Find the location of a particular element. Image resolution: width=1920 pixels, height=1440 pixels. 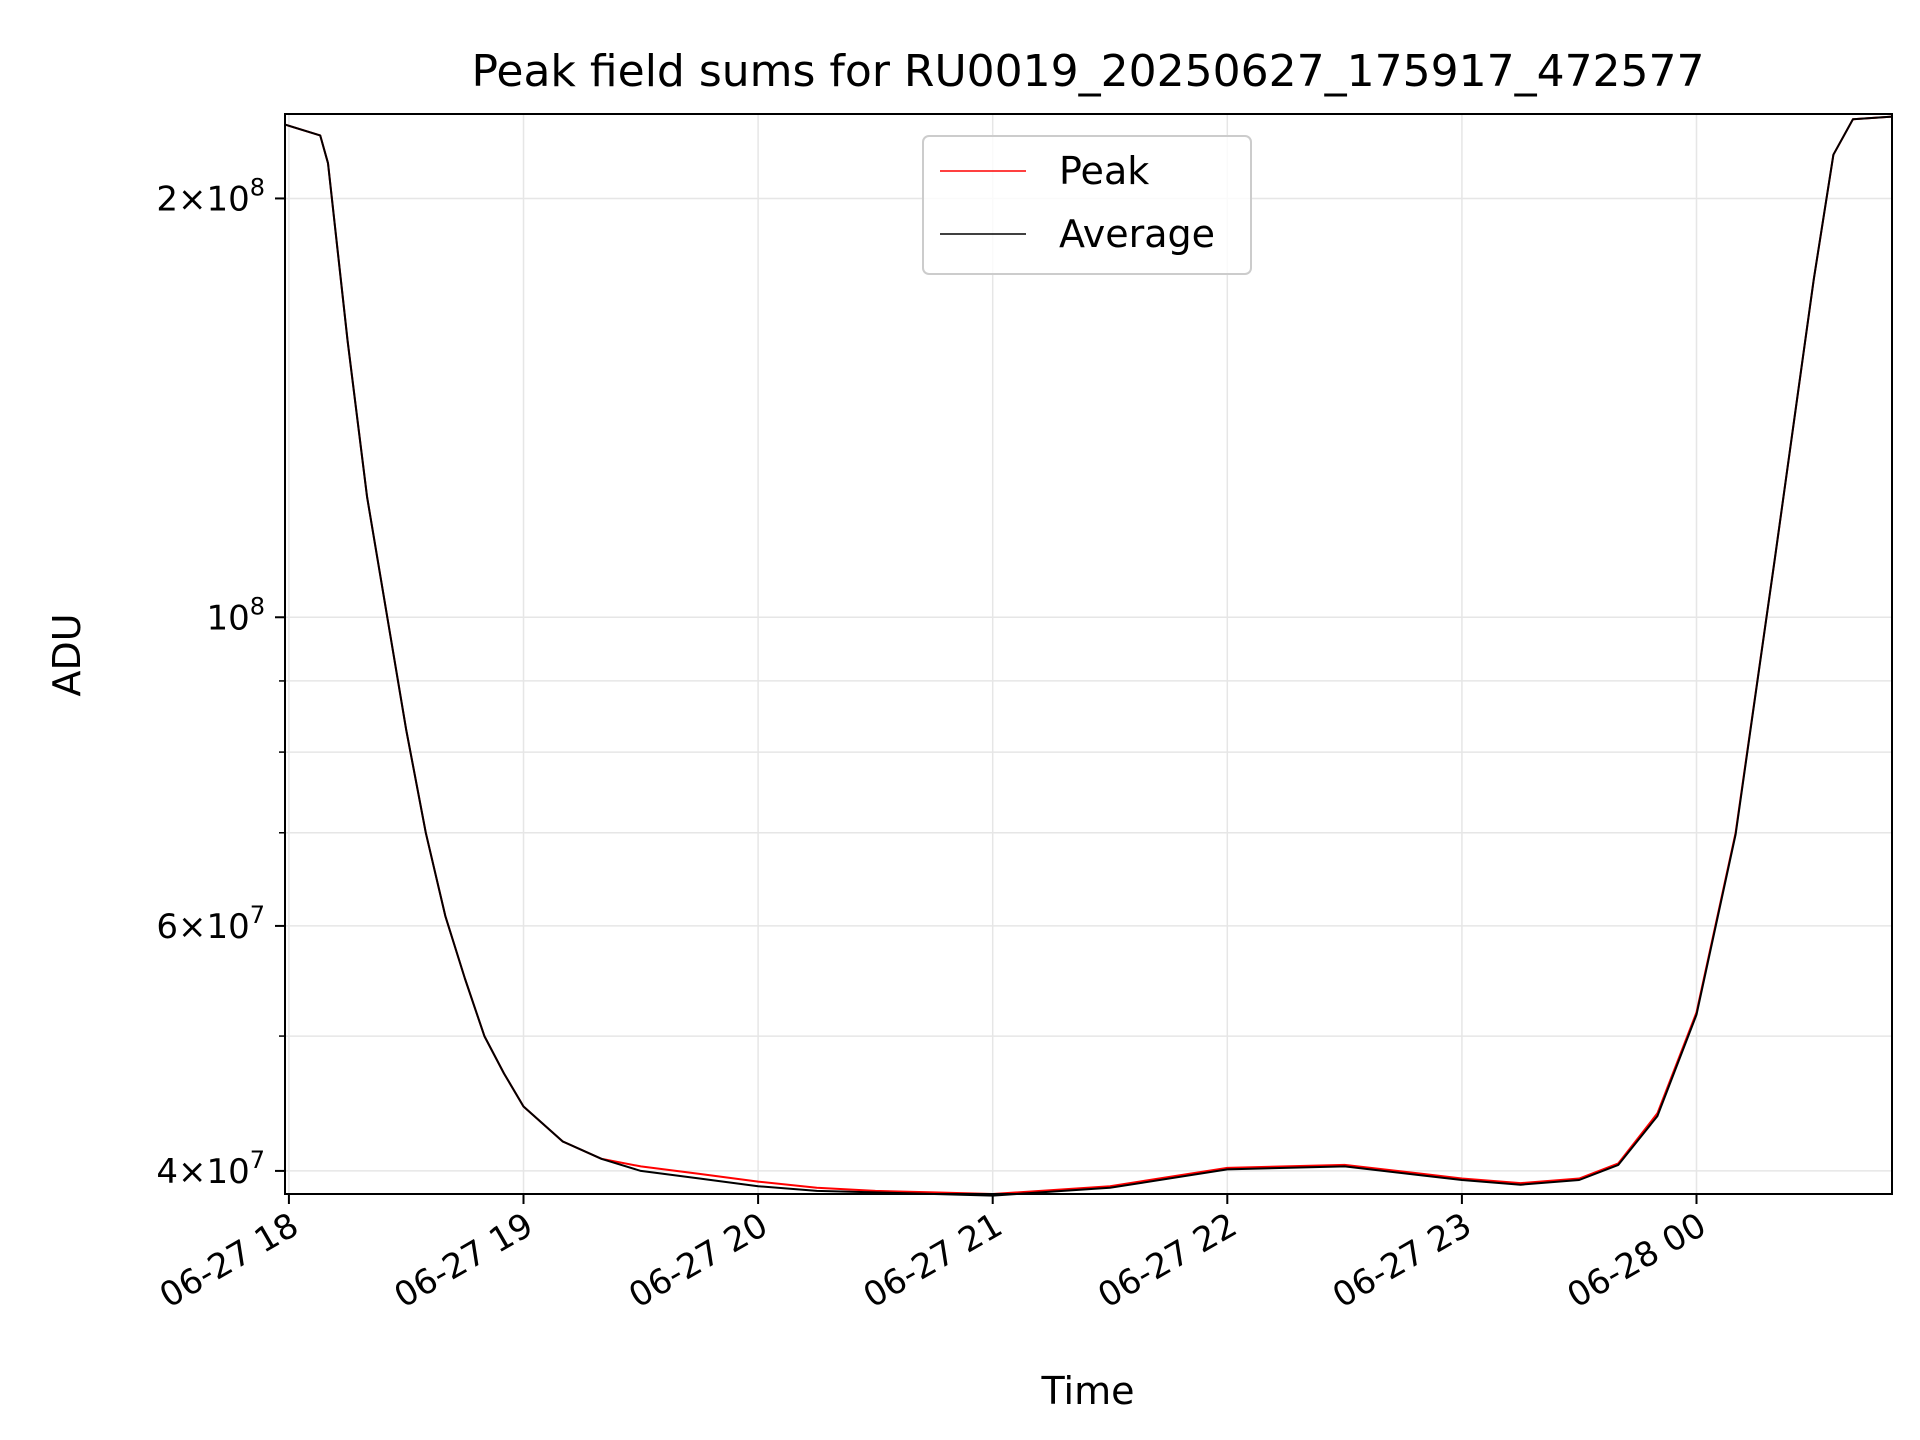

y-tick-label: 4×107 is located at coordinates (210, 1169).